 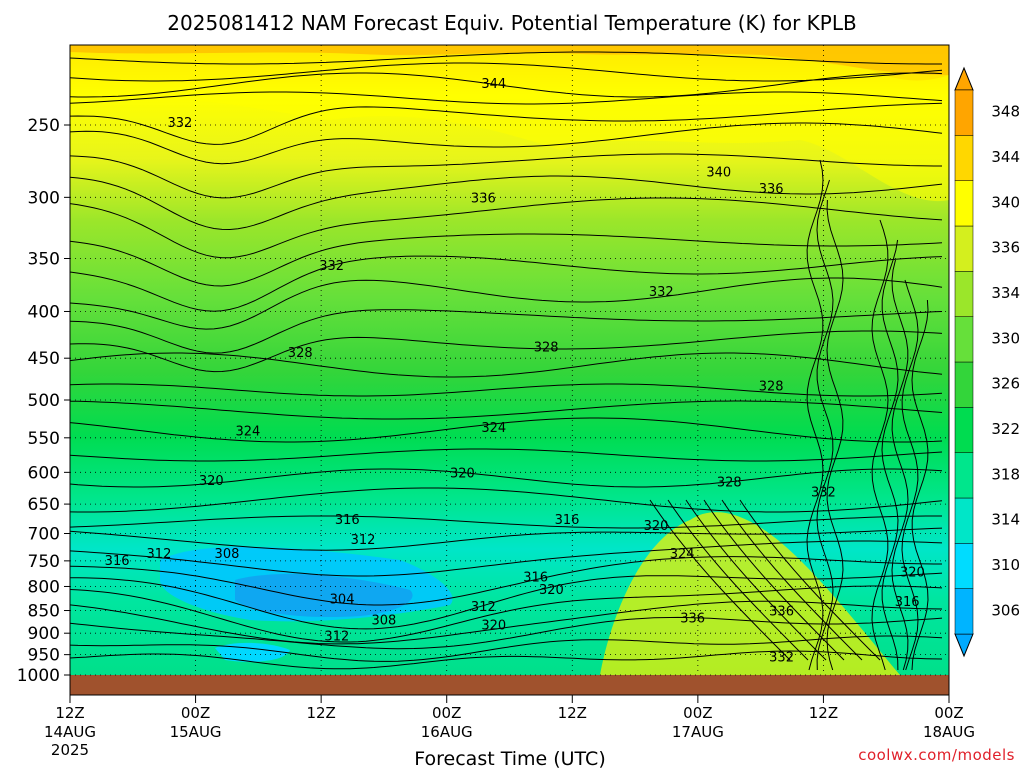 I want to click on contour-label-text: 344, so click(x=493, y=84).